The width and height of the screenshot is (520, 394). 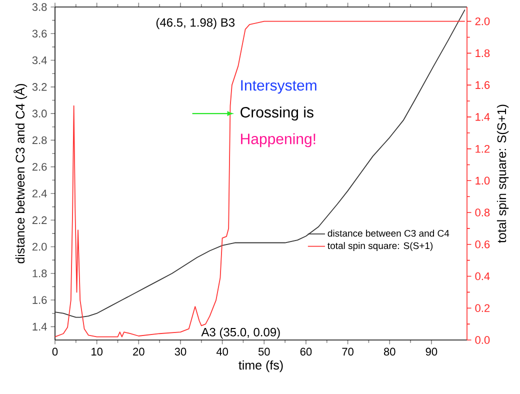 I want to click on annotation: A3 (35.0, 0.09), so click(x=240, y=333).